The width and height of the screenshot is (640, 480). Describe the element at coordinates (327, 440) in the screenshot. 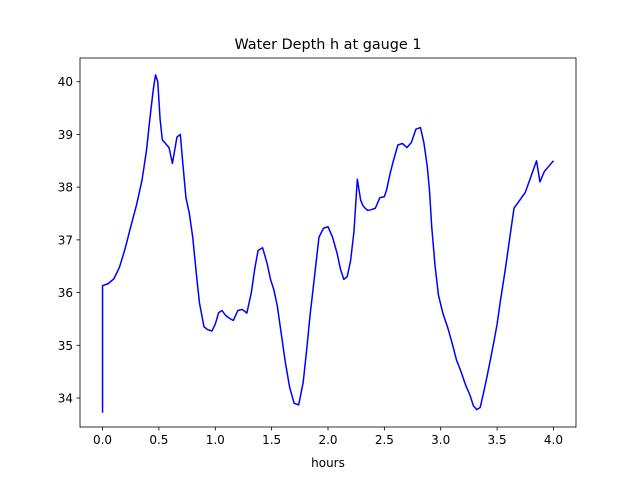

I see `x-tick-label: 2.0` at that location.